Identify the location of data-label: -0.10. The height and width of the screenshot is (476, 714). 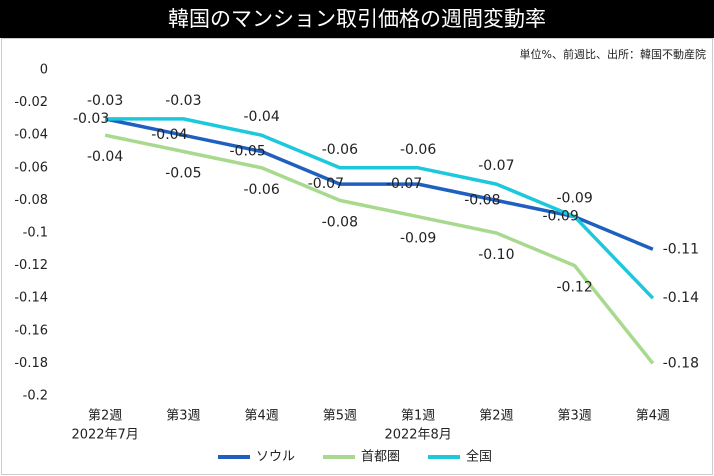
(496, 255).